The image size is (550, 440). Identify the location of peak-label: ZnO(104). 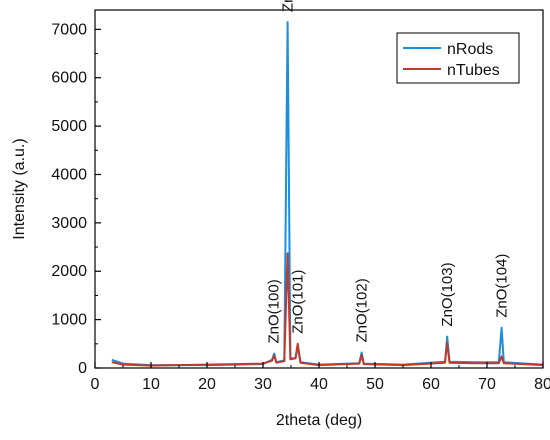
(502, 286).